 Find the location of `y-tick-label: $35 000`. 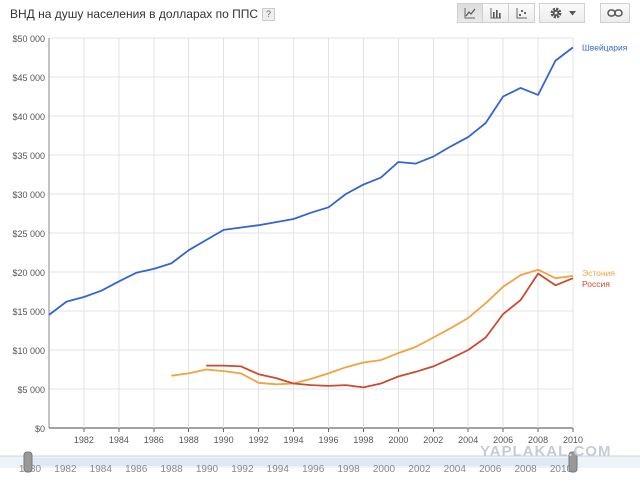

y-tick-label: $35 000 is located at coordinates (28, 156).